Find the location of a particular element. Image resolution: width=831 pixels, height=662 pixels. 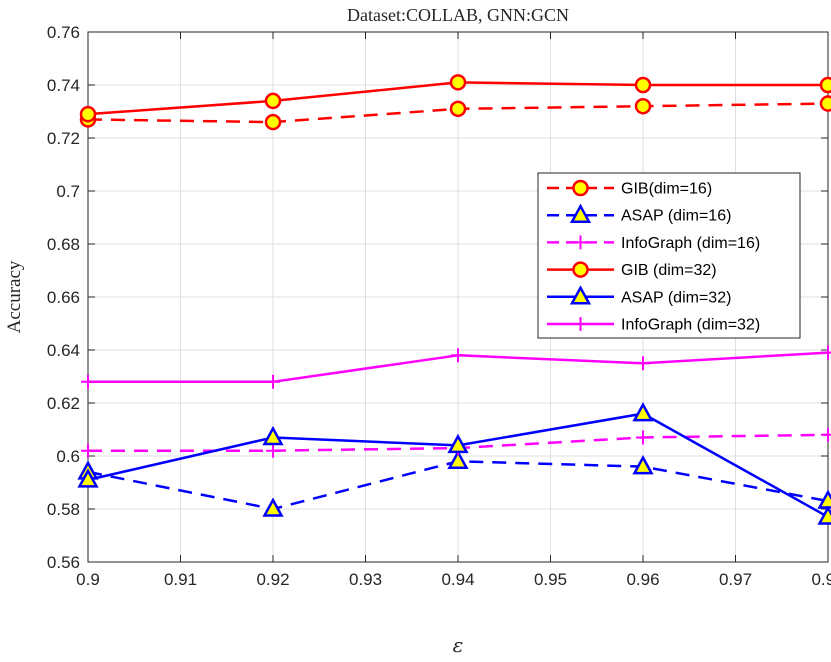

legend-entry-label: GIB(dim=16) is located at coordinates (666, 189).